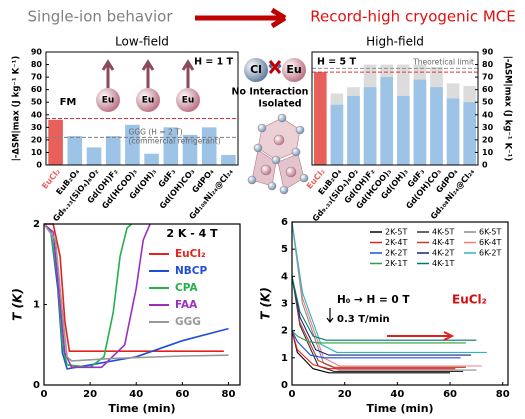 Image resolution: width=525 pixels, height=419 pixels. I want to click on order-label: FM, so click(68, 102).